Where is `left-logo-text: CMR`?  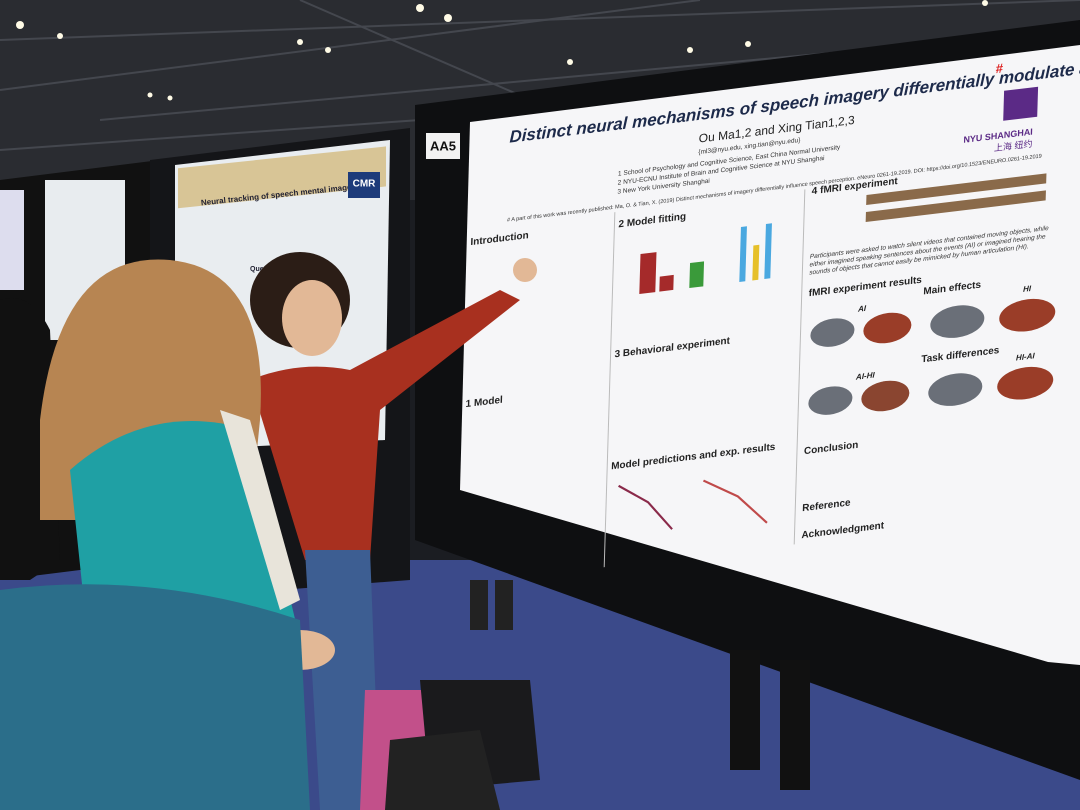 left-logo-text: CMR is located at coordinates (365, 184).